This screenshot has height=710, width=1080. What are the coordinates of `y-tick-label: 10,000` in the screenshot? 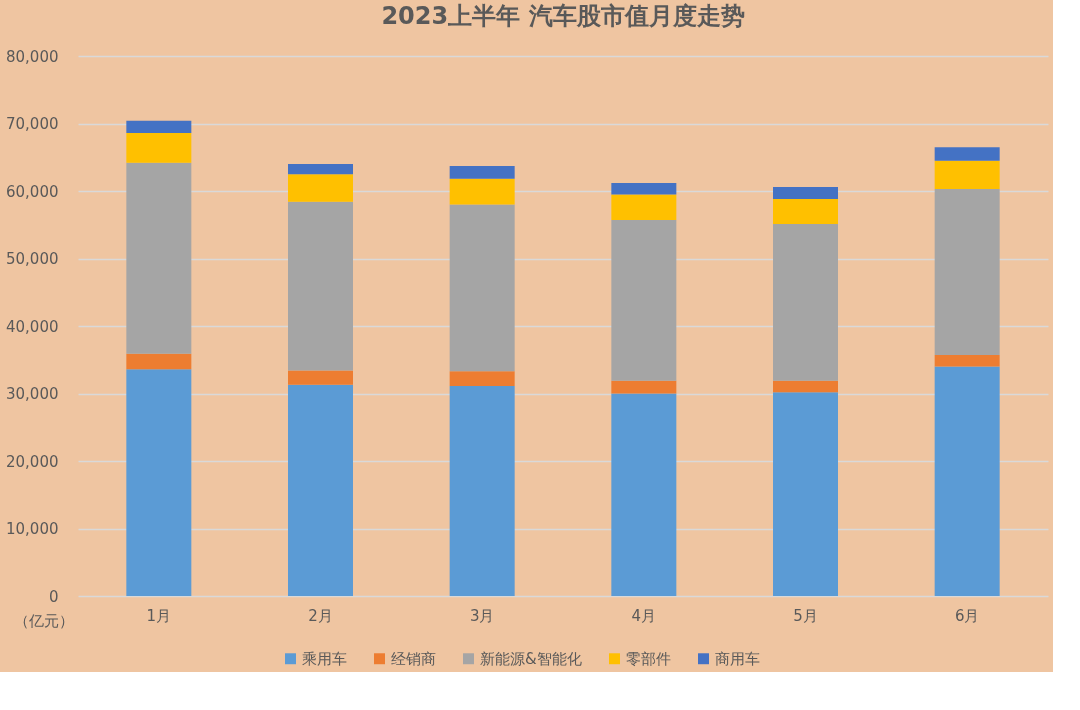 It's located at (32, 529).